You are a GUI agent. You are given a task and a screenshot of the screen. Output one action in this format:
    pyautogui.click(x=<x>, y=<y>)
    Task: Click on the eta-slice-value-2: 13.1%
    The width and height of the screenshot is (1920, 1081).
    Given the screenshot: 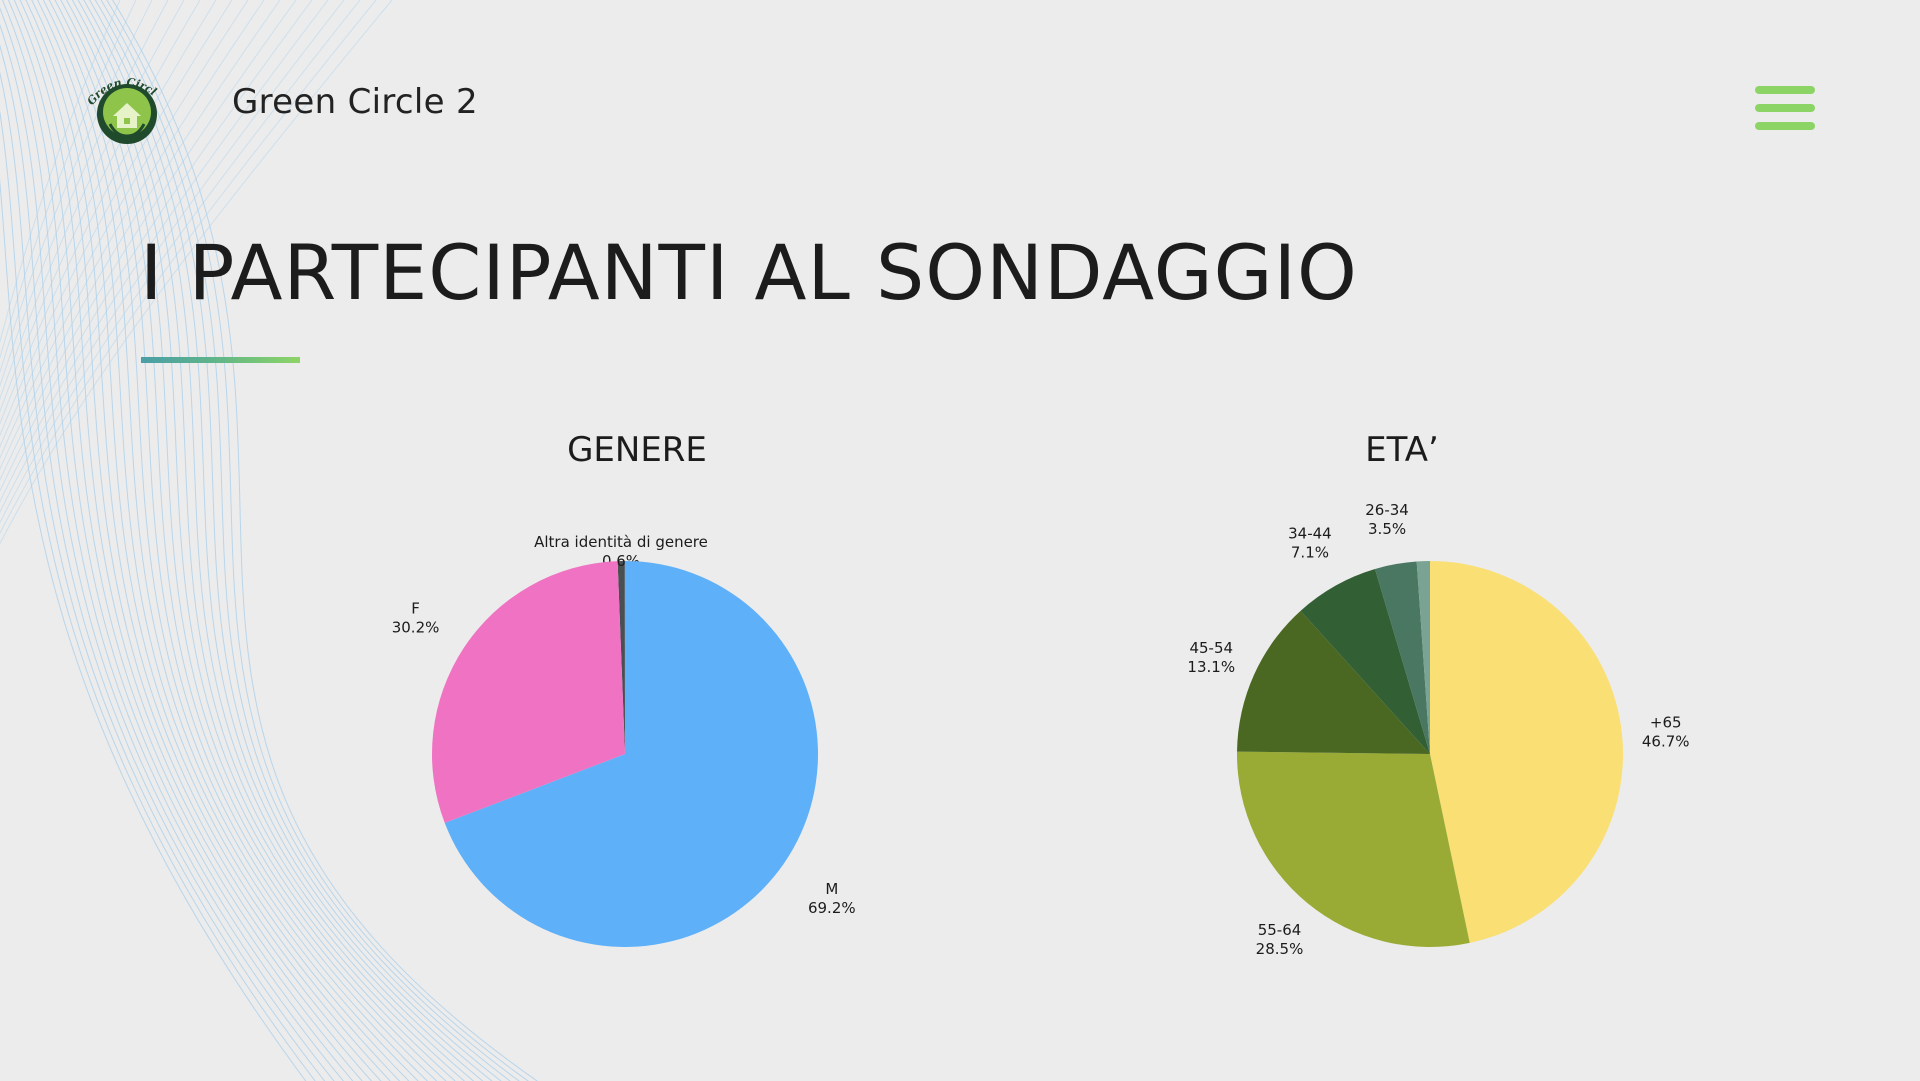 What is the action you would take?
    pyautogui.click(x=1211, y=667)
    